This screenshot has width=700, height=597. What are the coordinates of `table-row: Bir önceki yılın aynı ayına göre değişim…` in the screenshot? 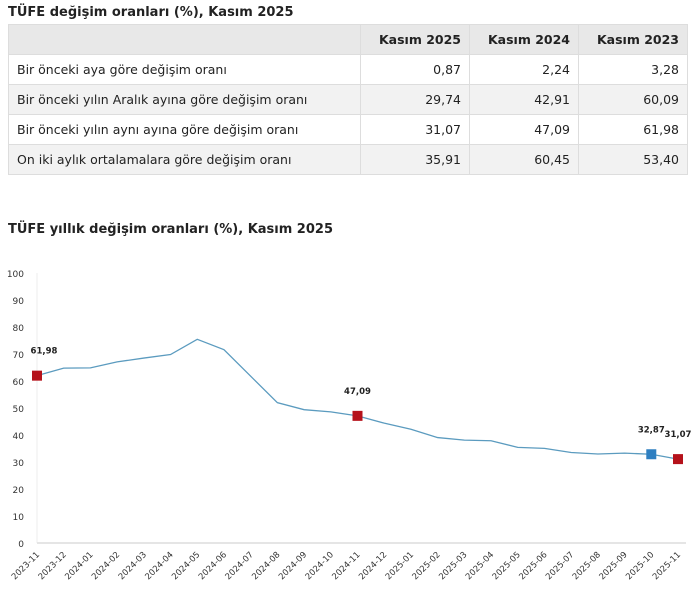 It's located at (348, 129).